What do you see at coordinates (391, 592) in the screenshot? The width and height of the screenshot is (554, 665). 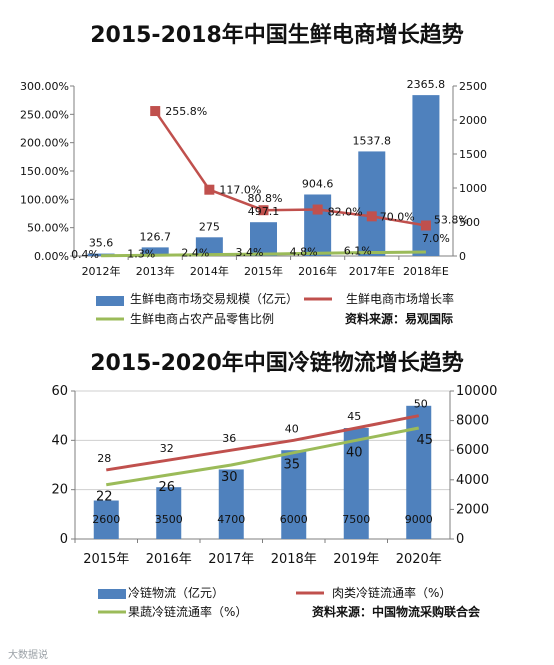 I see `legend-label: 肉类冷链流通率（%）` at bounding box center [391, 592].